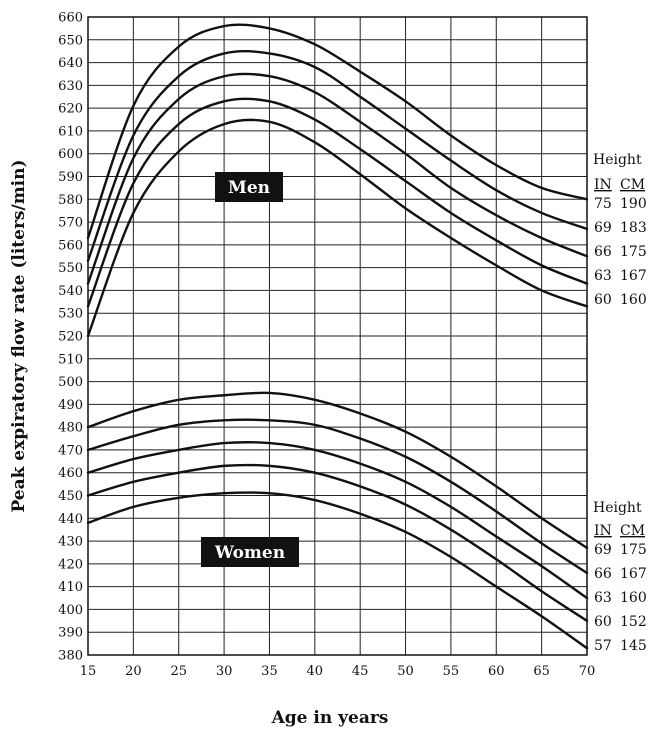  Describe the element at coordinates (70, 473) in the screenshot. I see `y-tick-label: 460` at that location.